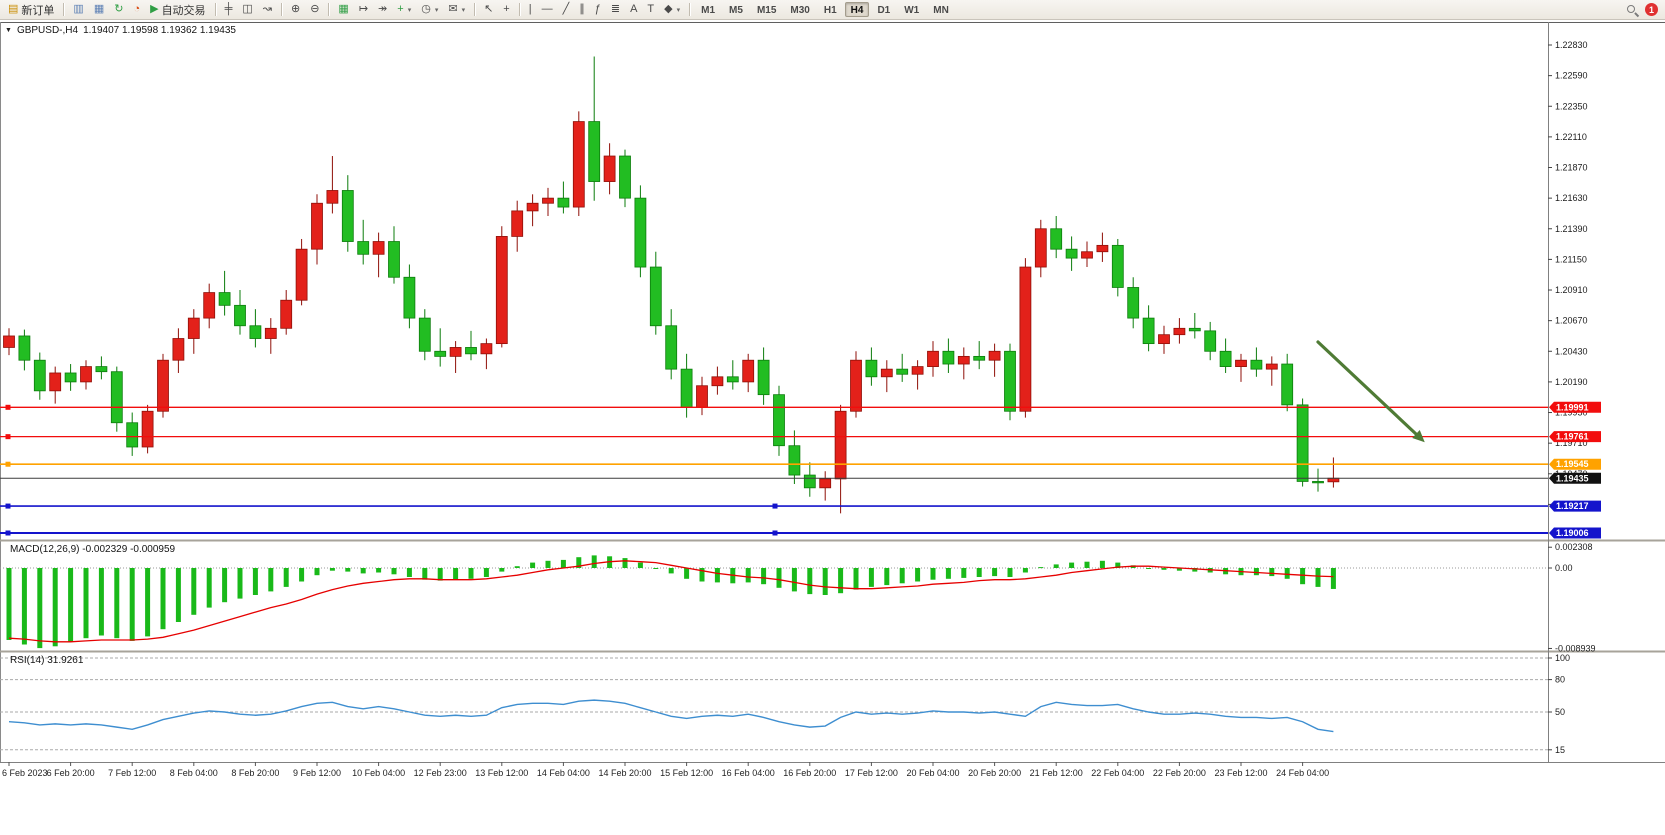 The image size is (1665, 835). Describe the element at coordinates (229, 10) in the screenshot. I see `bar-chart-button: ╪` at that location.